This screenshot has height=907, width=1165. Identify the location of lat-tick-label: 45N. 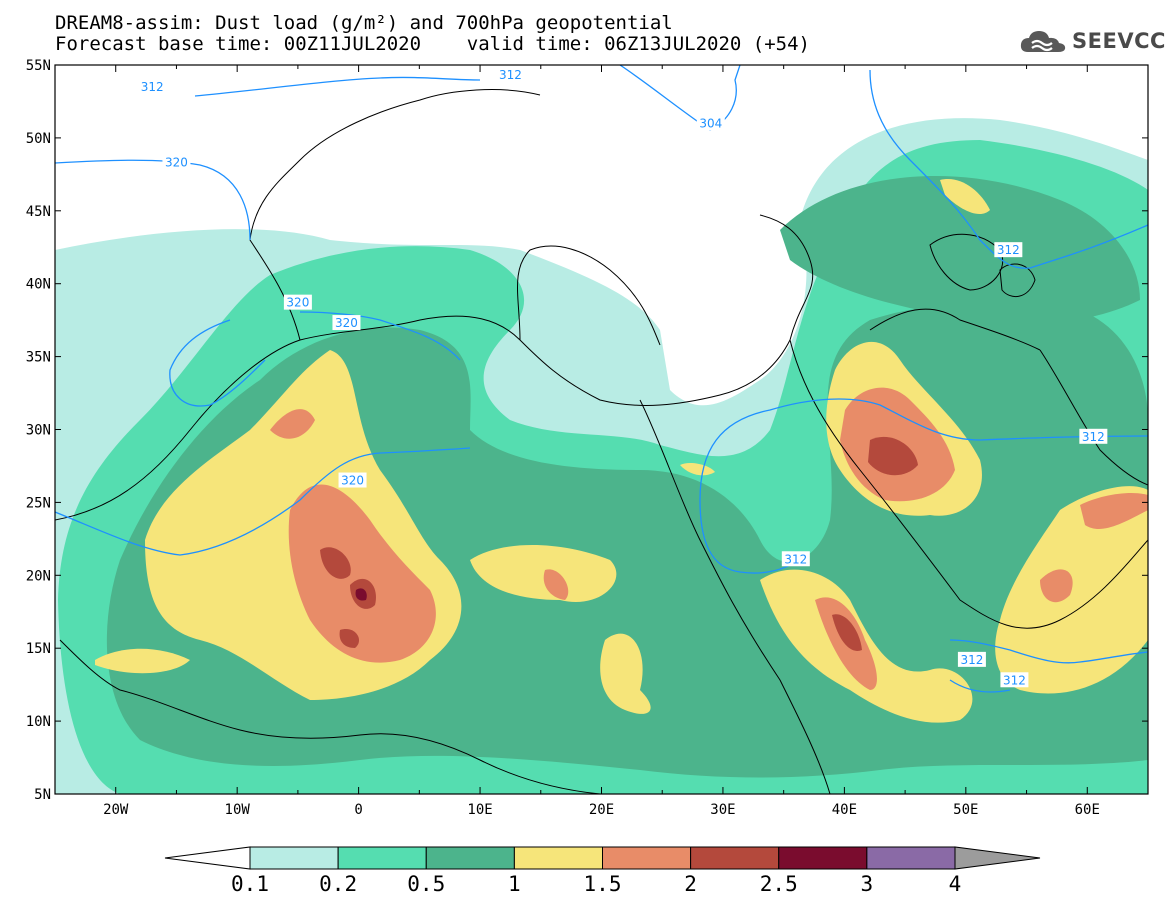
(38, 212).